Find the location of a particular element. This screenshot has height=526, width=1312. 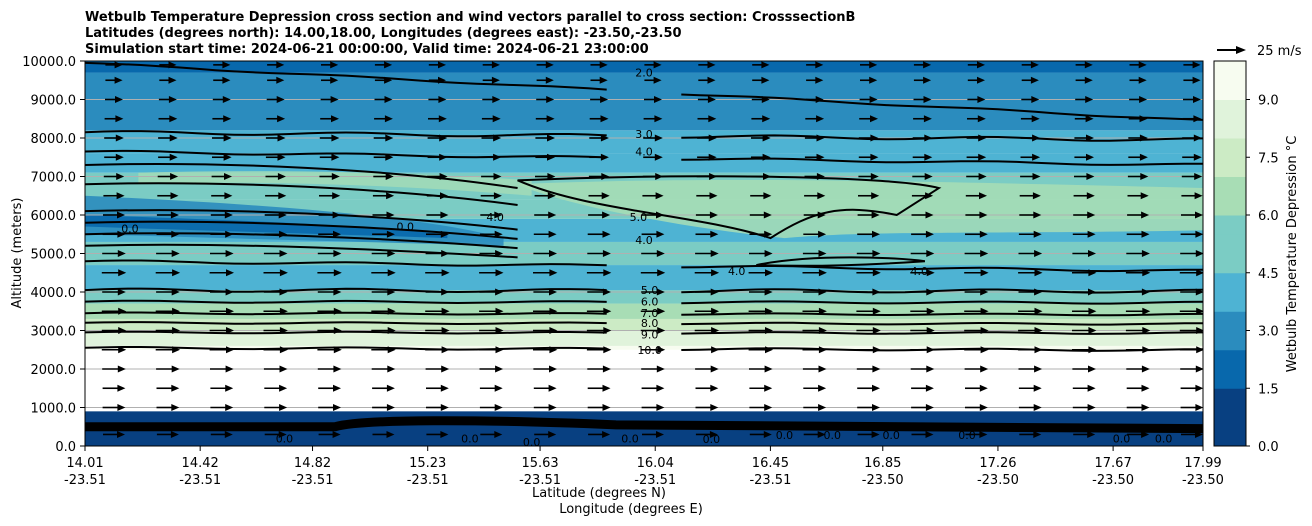

x-tick-label-lat: 14.01 is located at coordinates (84, 463).